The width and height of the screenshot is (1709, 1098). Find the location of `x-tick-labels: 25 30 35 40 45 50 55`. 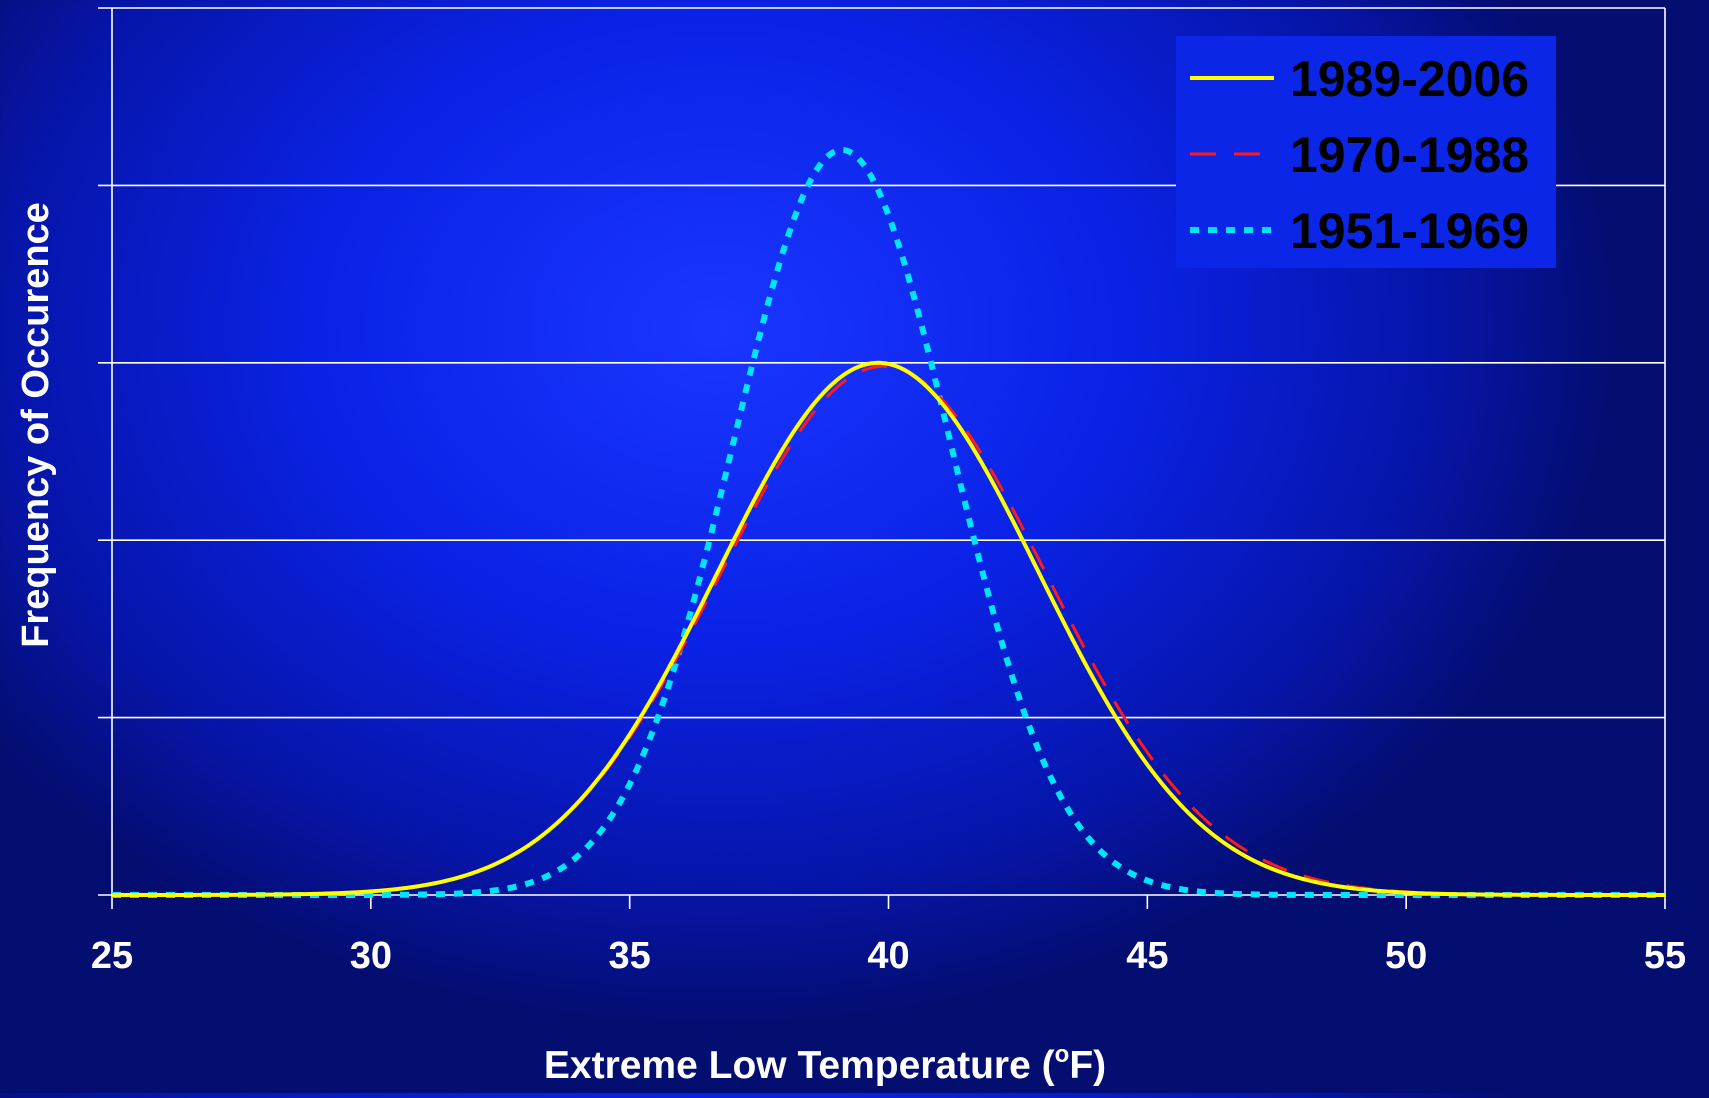

x-tick-labels: 25 30 35 40 45 50 55 is located at coordinates (888, 956).